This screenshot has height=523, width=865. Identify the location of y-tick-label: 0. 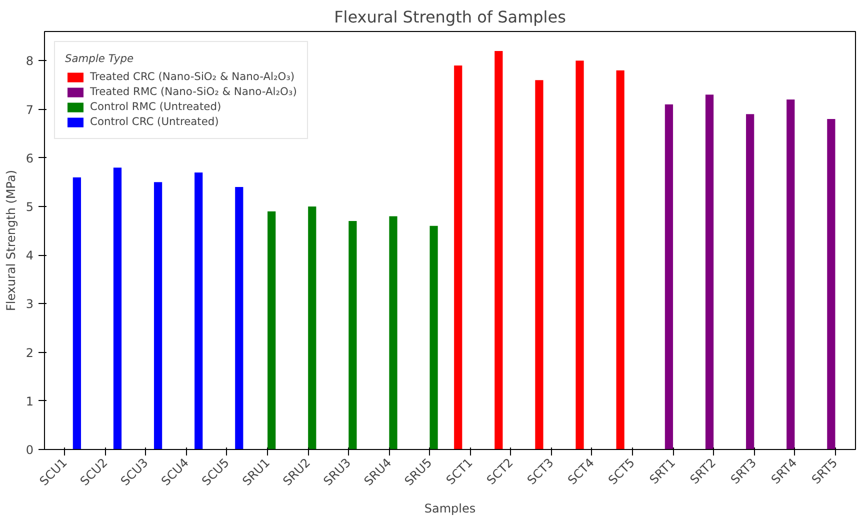
(30, 450).